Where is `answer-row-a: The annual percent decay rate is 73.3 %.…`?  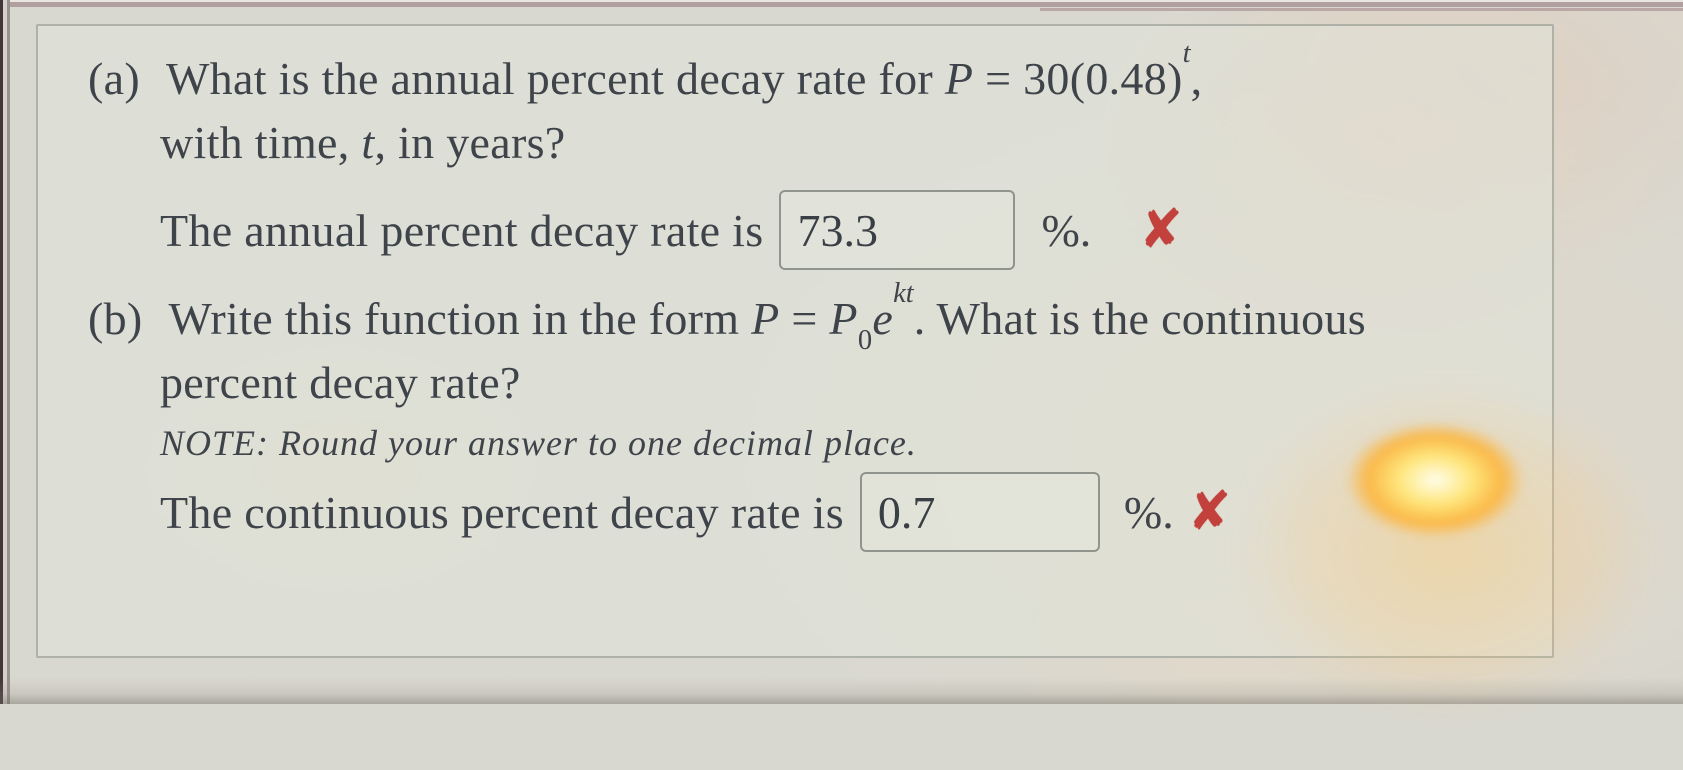 answer-row-a: The annual percent decay rate is 73.3 %.… is located at coordinates (671, 230).